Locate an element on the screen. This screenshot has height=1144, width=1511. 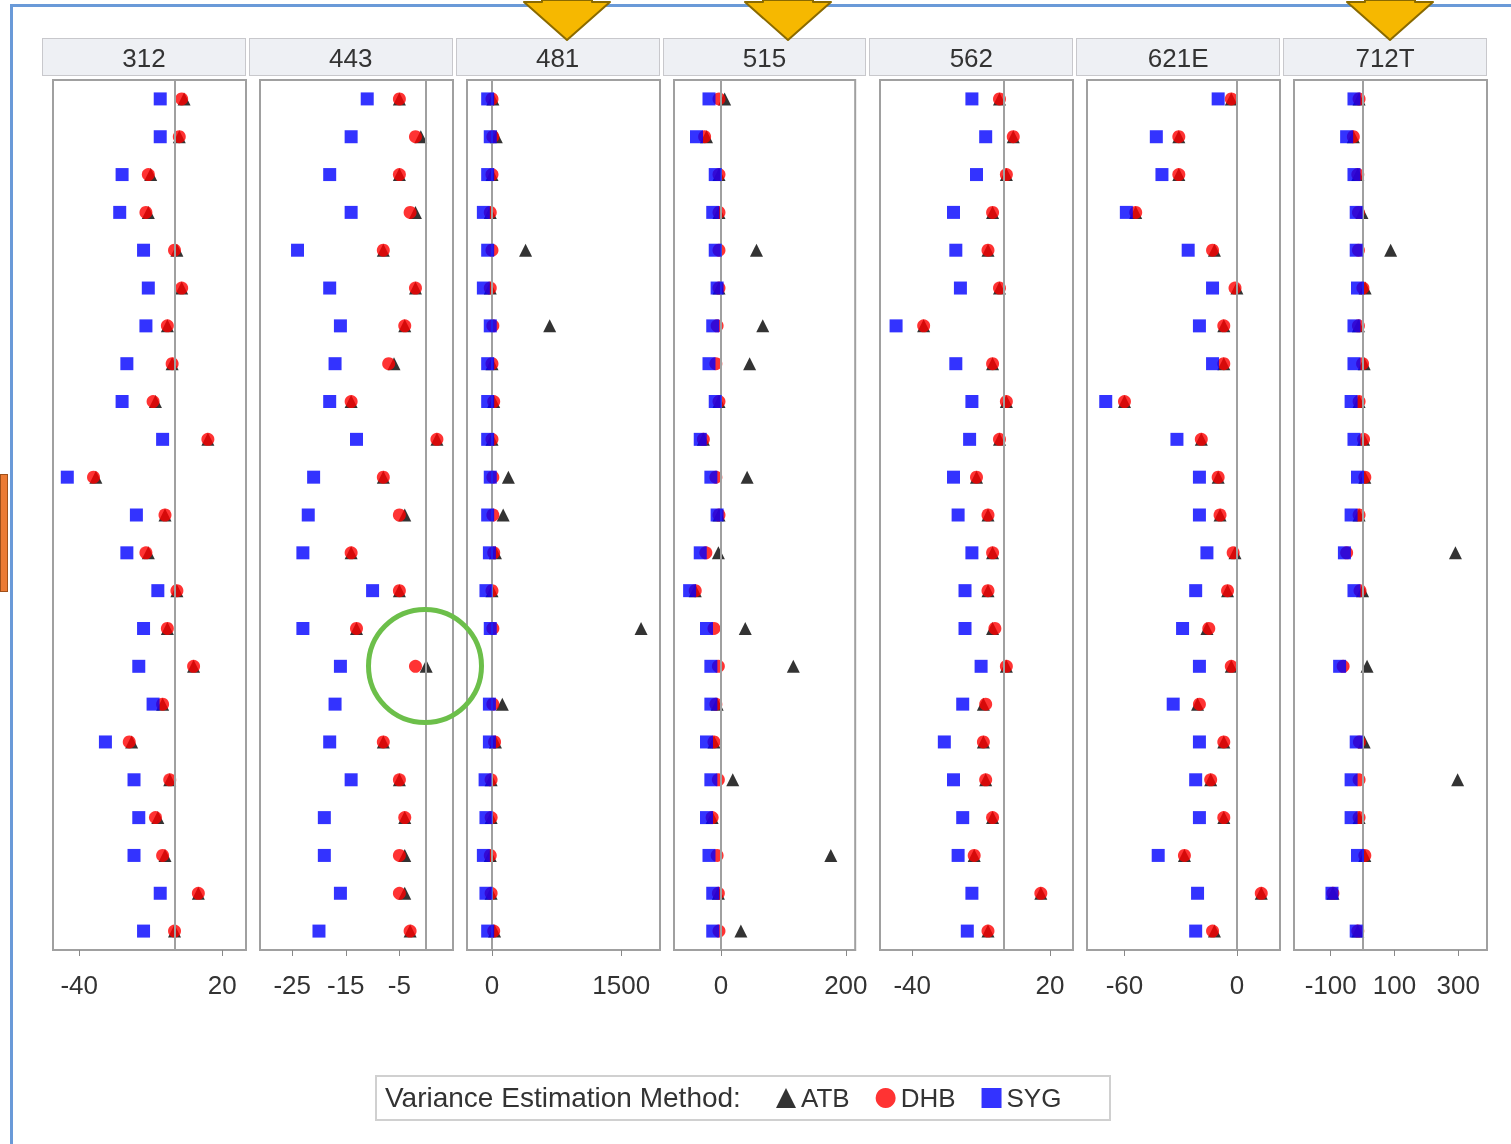
chart-title: 712T is located at coordinates (1385, 57).